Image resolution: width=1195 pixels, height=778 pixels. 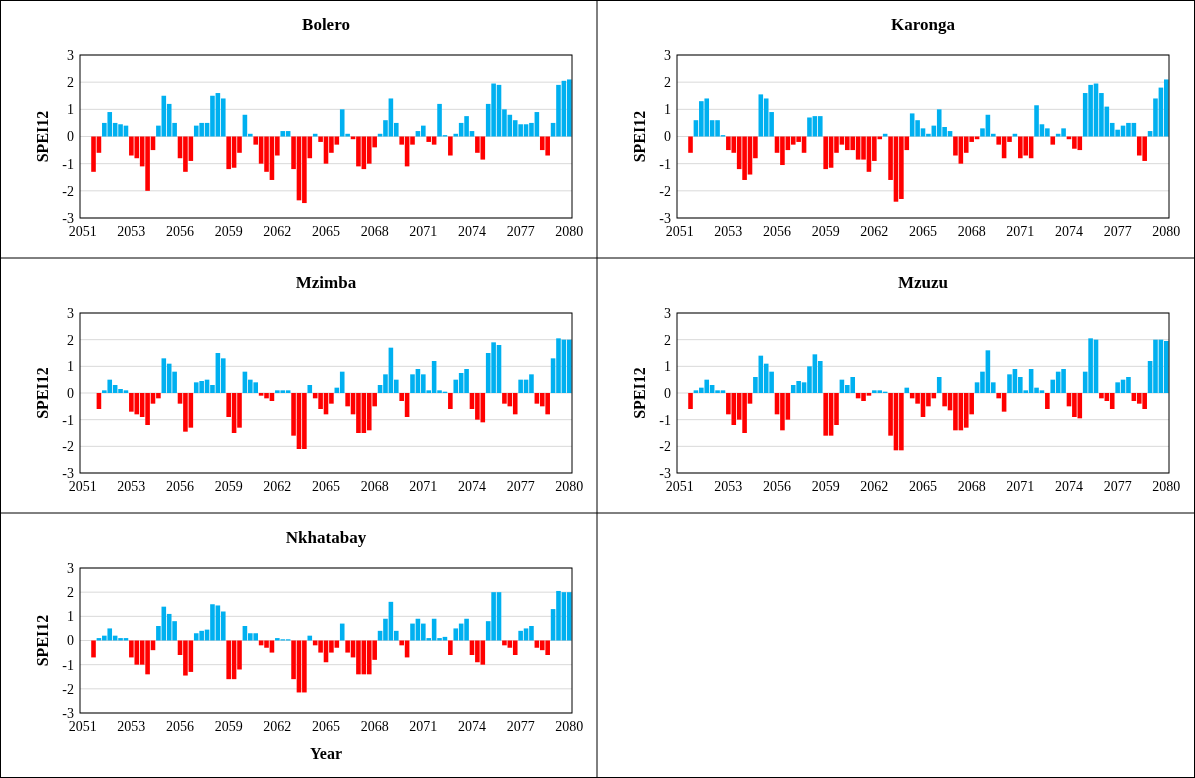 What do you see at coordinates (326, 24) in the screenshot?
I see `chart-title: Bolero` at bounding box center [326, 24].